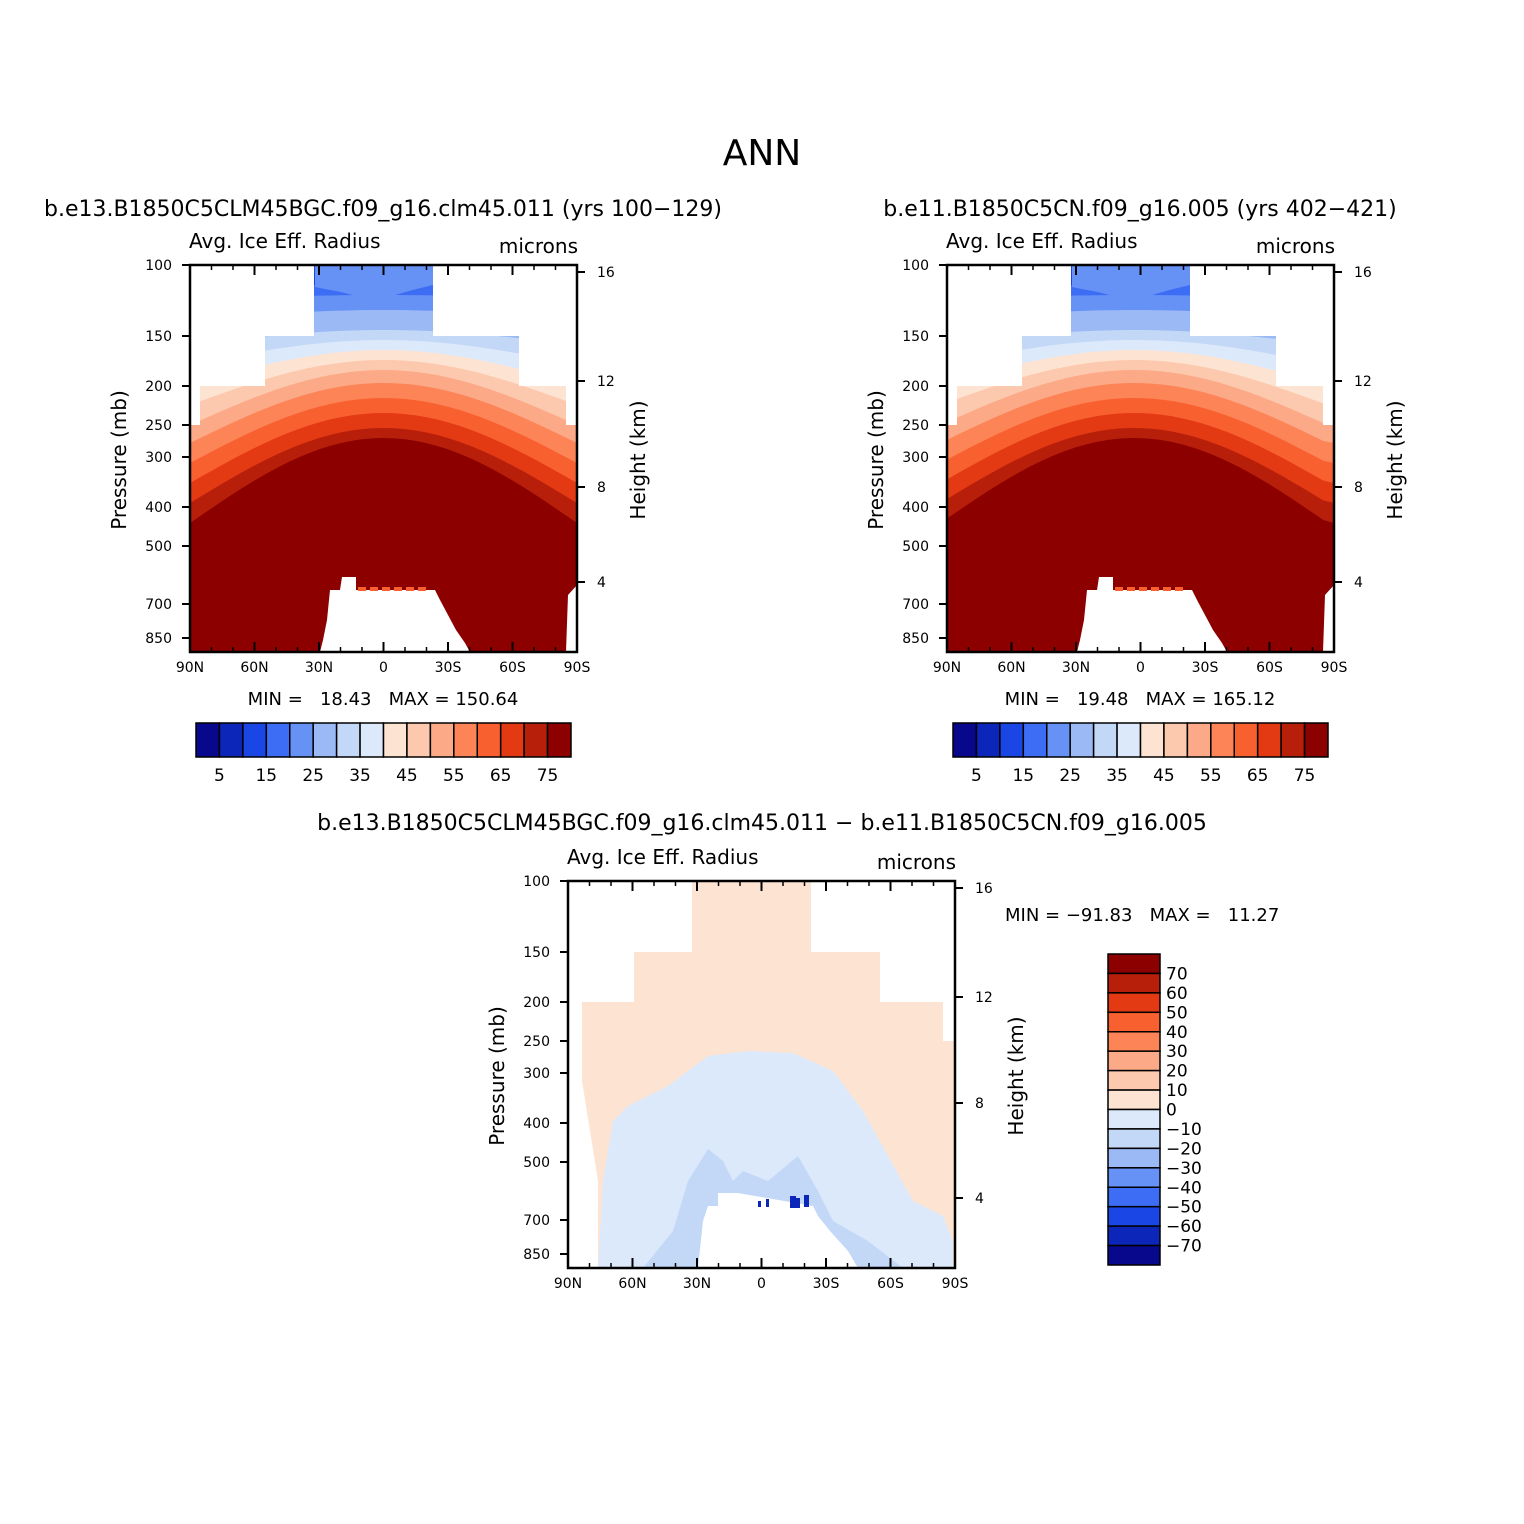  What do you see at coordinates (915, 387) in the screenshot?
I see `y-tick-label: 200` at bounding box center [915, 387].